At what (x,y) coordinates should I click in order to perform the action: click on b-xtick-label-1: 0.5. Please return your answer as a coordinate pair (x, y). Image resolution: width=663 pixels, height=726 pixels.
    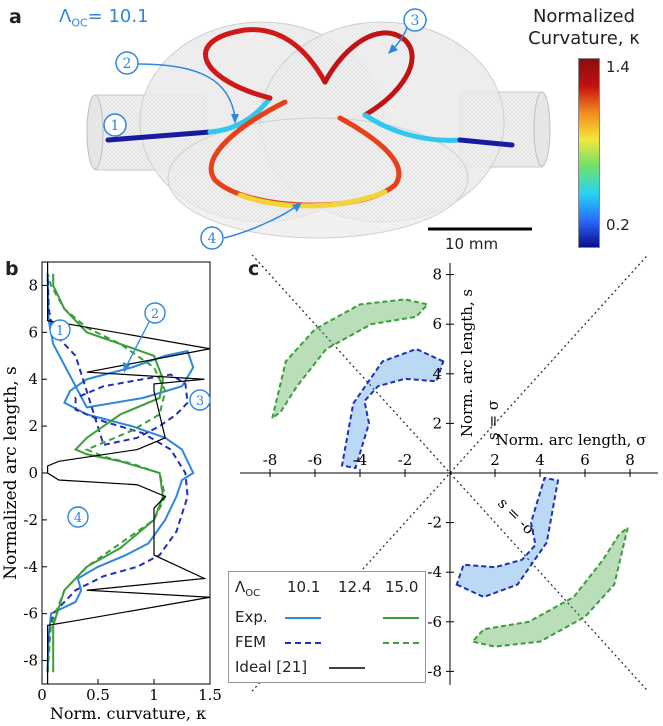
    Looking at the image, I should click on (98, 695).